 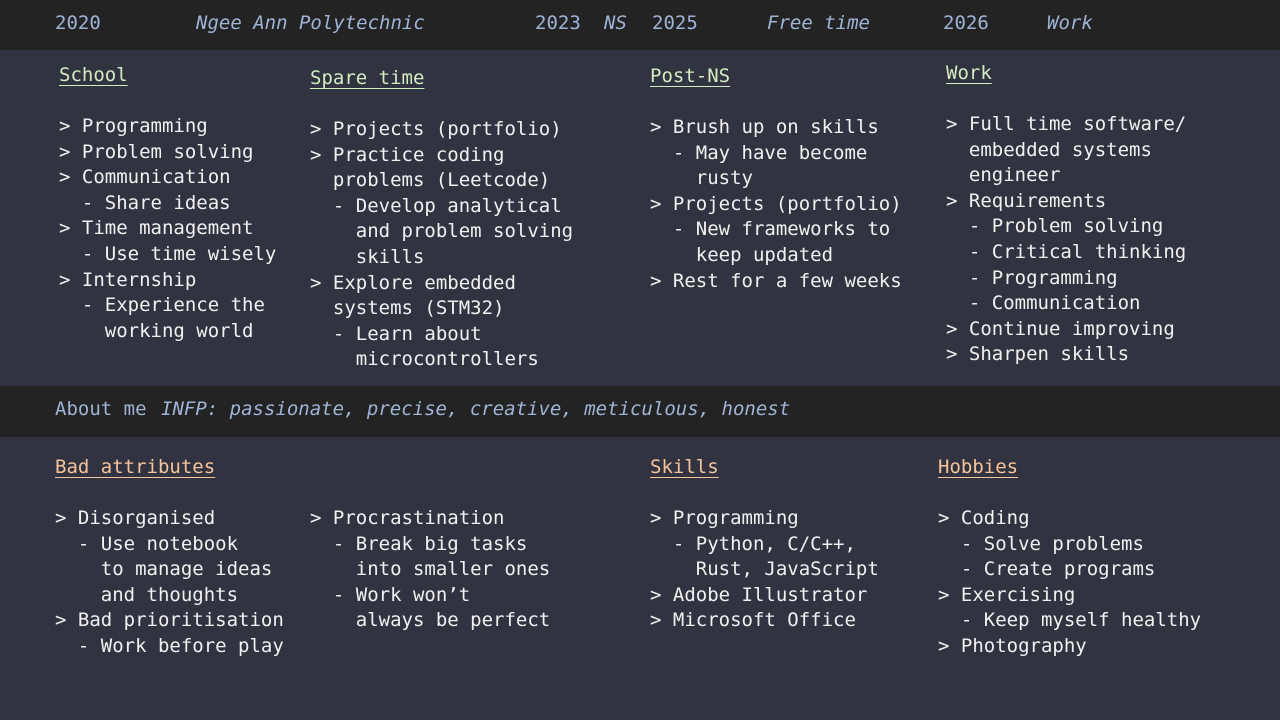 What do you see at coordinates (413, 282) in the screenshot?
I see `list-item: > Explore embedded` at bounding box center [413, 282].